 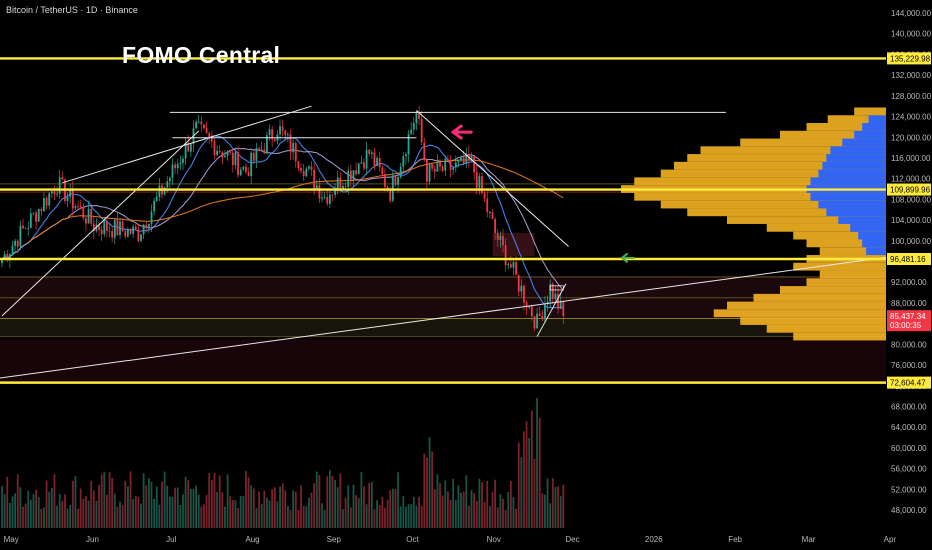 What do you see at coordinates (466, 540) in the screenshot?
I see `time-axis: May Jun Jul Aug Sep Oct Nov Dec 2026 Feb Mar Apr` at bounding box center [466, 540].